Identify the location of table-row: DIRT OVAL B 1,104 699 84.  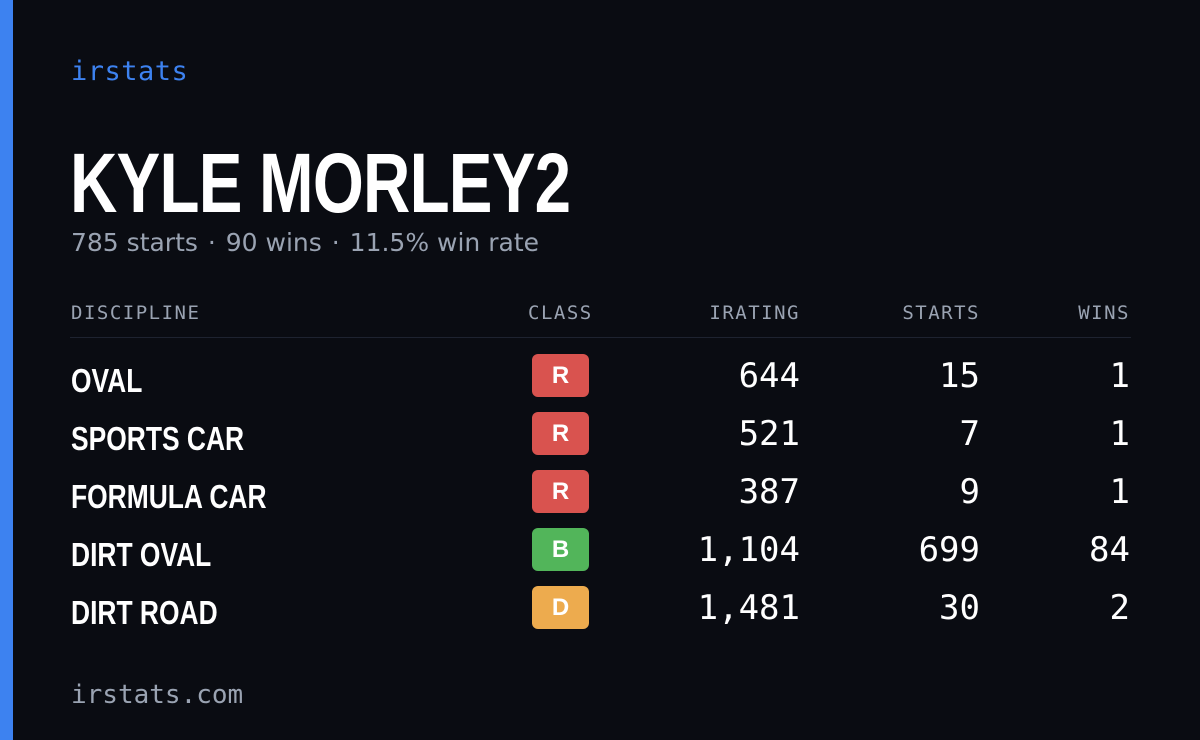
(600, 557).